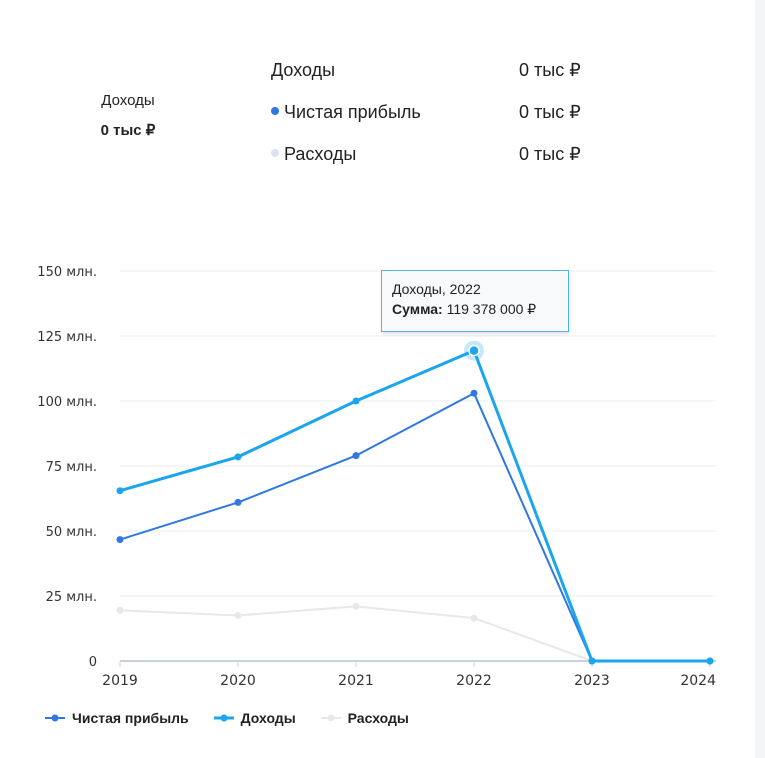 This screenshot has height=758, width=765. I want to click on x-axis-ticks: 2019 2020 2021 2022 2023 2024, so click(409, 675).